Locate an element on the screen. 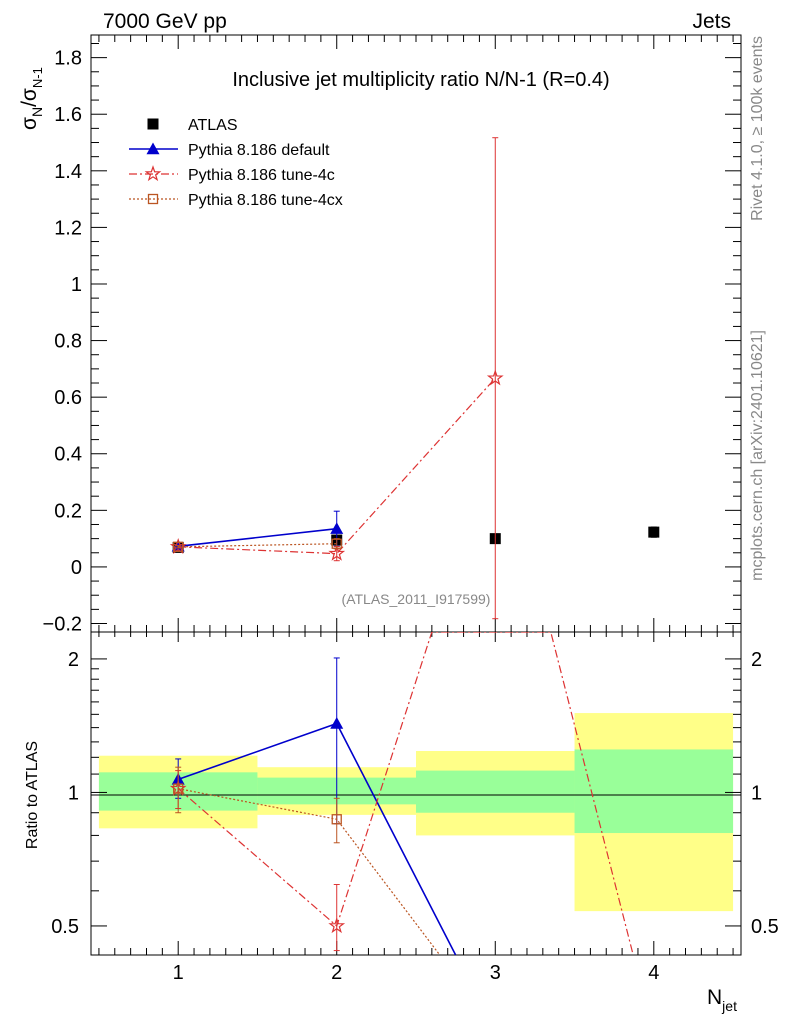 This screenshot has width=786, height=1024. legend-label-data: ATLAS is located at coordinates (213, 125).